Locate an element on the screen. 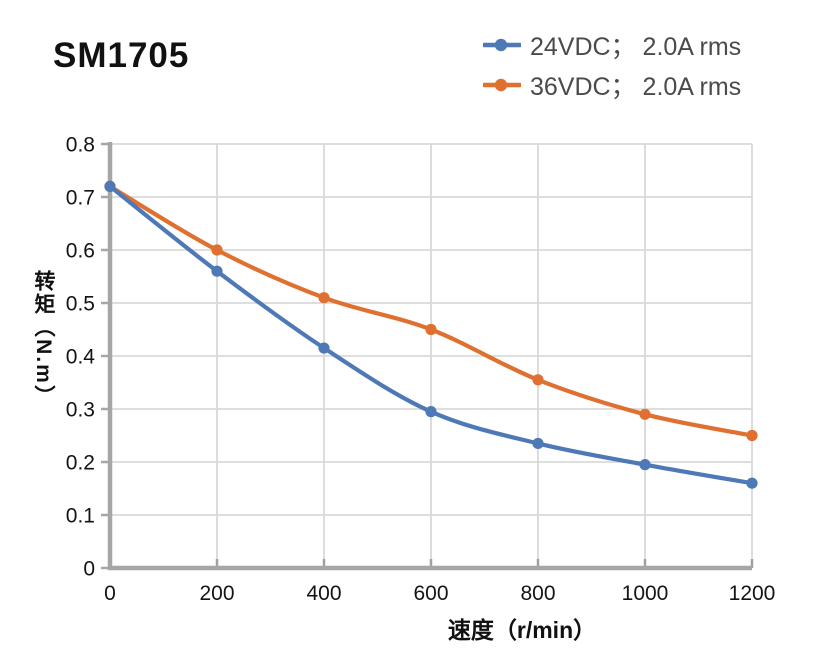 This screenshot has height=660, width=831. legend-item-36vdc: 36VDC； 2.0A rms is located at coordinates (612, 84).